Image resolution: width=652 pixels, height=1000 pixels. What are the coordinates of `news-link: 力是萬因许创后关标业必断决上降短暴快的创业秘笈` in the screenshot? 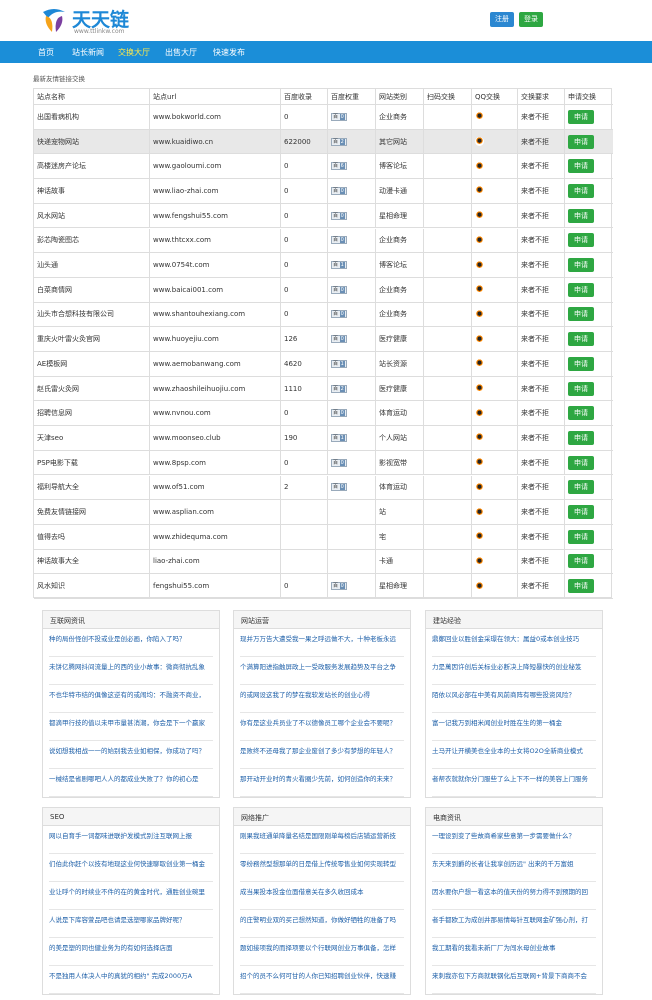 It's located at (514, 671).